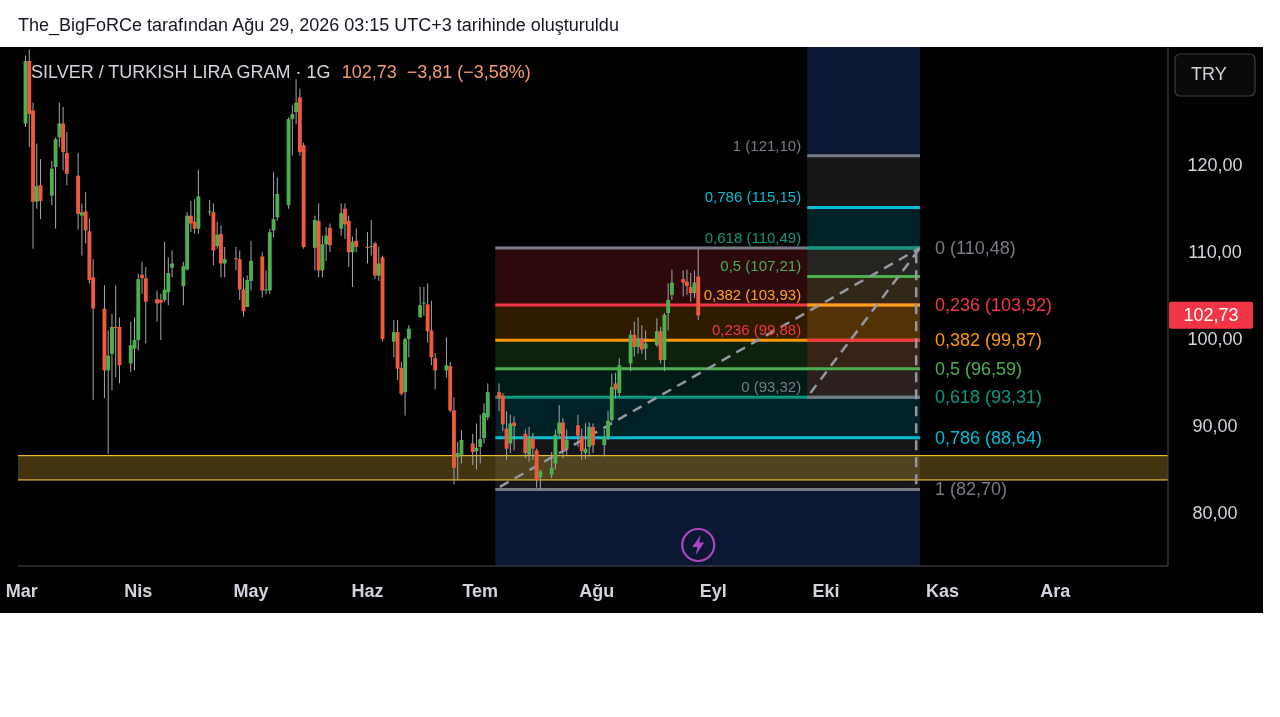 This screenshot has height=717, width=1280. Describe the element at coordinates (1215, 339) in the screenshot. I see `y-tick-label: 100,00` at that location.